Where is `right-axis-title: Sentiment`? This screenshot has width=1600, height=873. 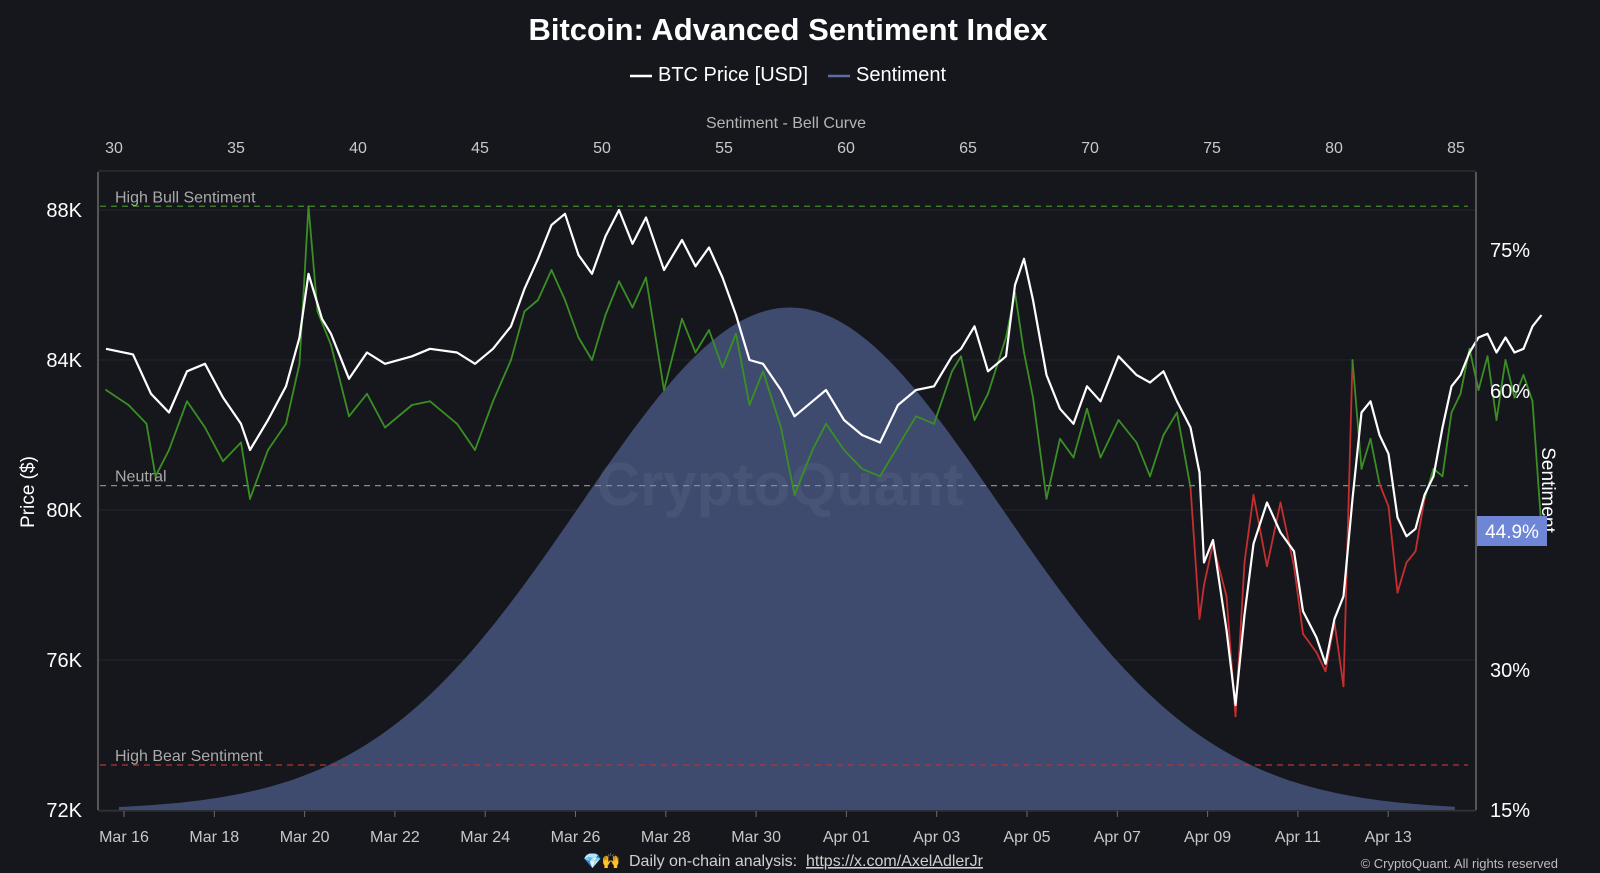
right-axis-title: Sentiment is located at coordinates (1547, 490).